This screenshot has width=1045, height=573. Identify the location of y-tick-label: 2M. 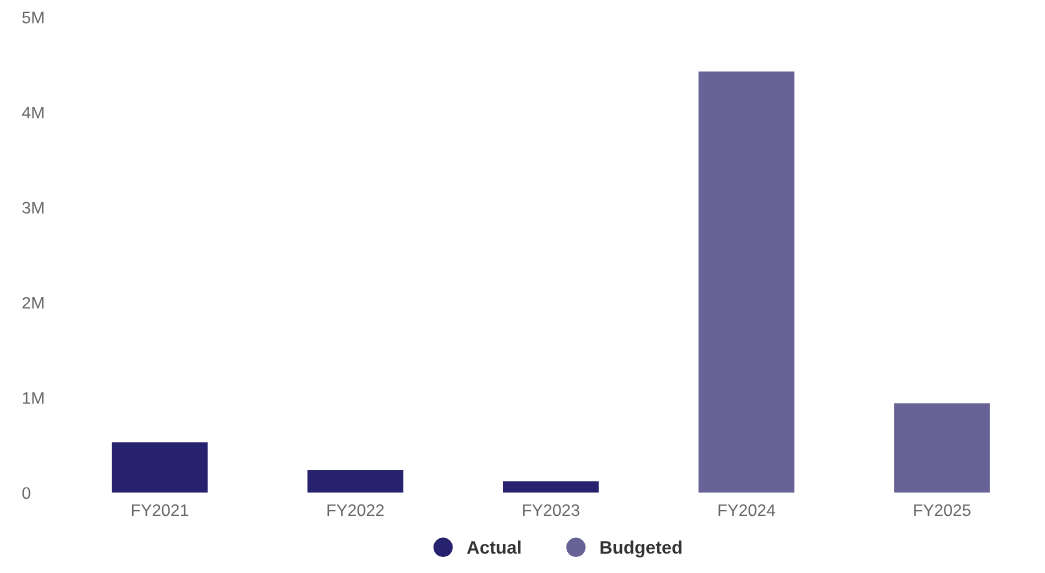
(33, 302).